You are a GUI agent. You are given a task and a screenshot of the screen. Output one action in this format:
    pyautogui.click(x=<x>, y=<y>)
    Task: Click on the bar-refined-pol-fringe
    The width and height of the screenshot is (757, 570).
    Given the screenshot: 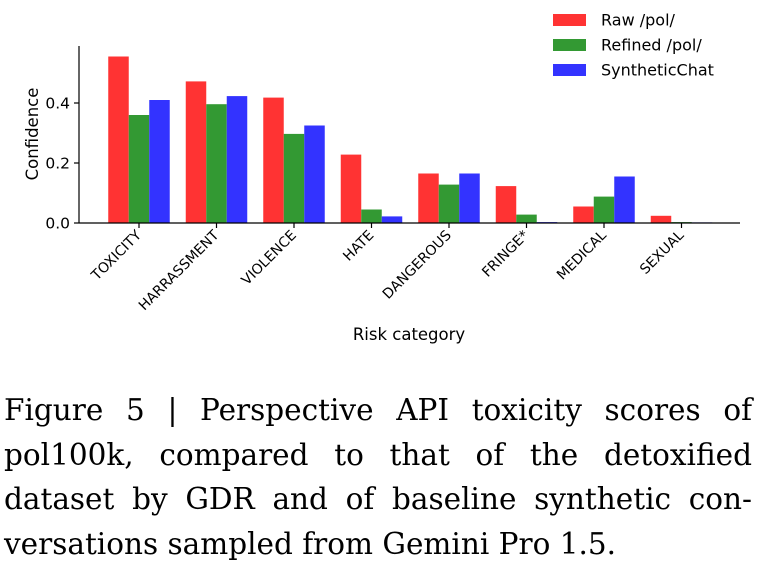 What is the action you would take?
    pyautogui.click(x=526, y=218)
    